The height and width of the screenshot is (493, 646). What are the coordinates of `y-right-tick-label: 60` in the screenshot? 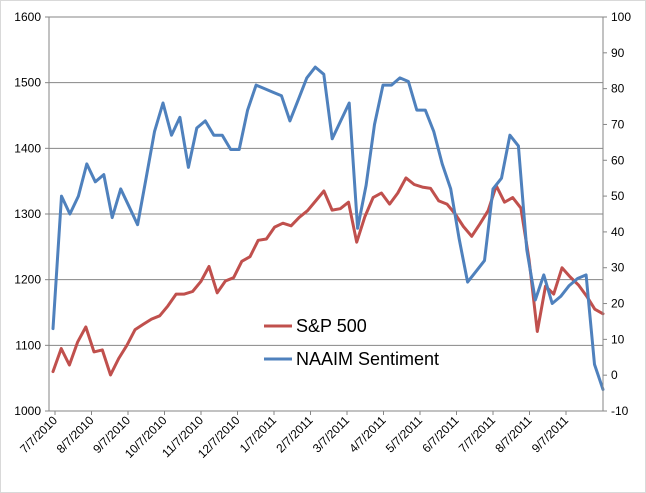 It's located at (618, 160).